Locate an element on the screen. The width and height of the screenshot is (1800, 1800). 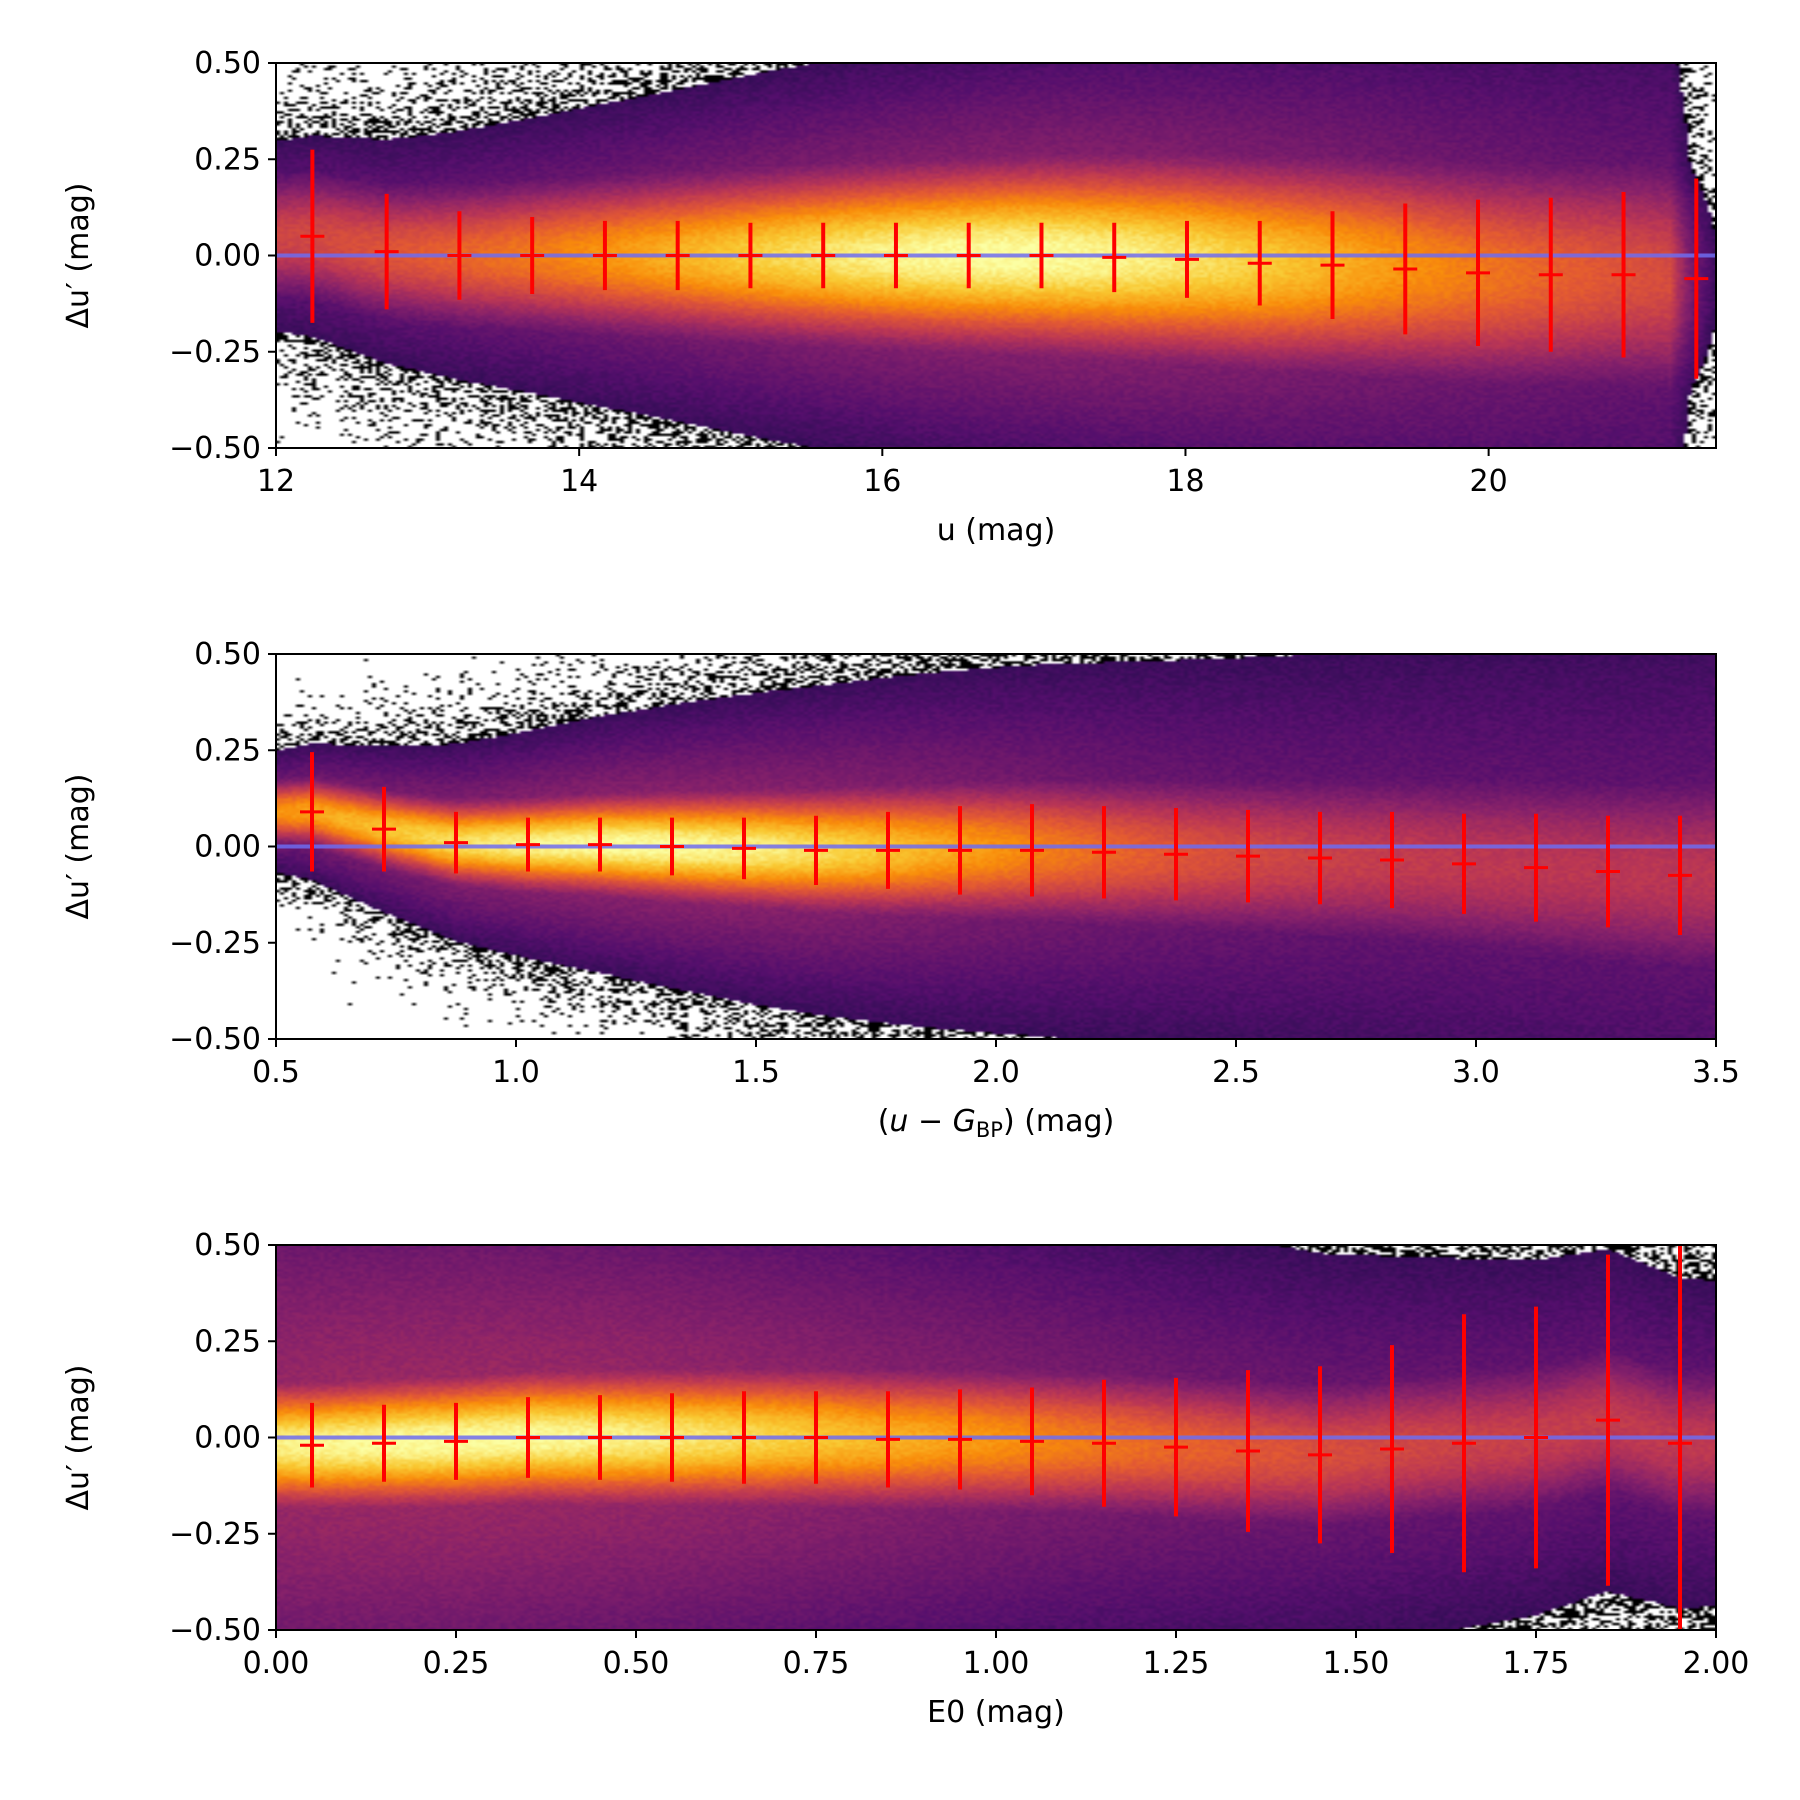
x-tick-label: 2.5 is located at coordinates (1236, 1072).